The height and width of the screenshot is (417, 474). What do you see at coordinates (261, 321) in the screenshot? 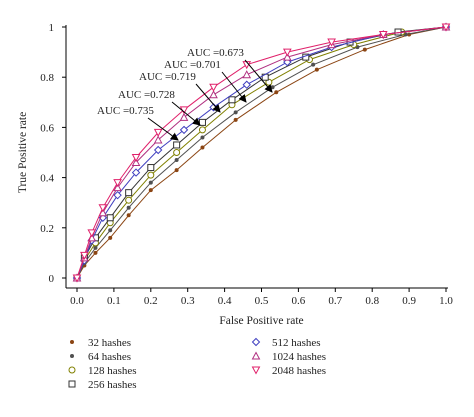
I see `x-axis-title: False Positive rate` at bounding box center [261, 321].